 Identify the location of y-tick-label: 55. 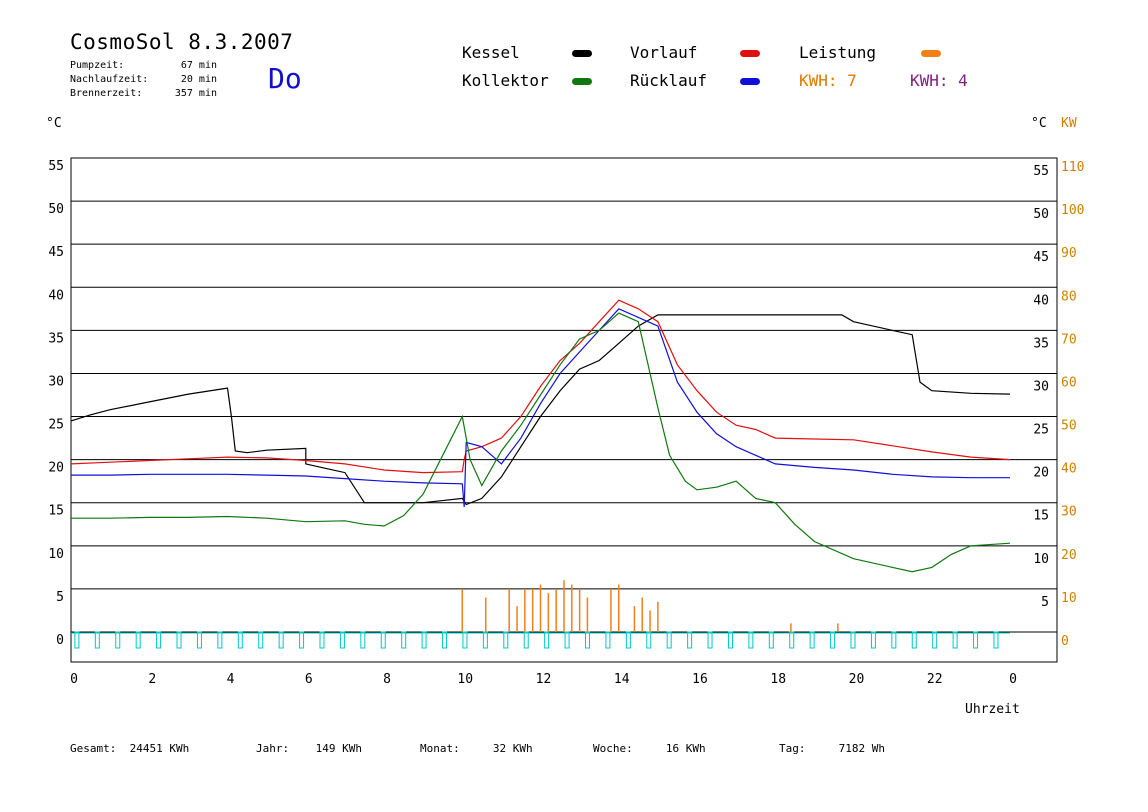
(56, 166).